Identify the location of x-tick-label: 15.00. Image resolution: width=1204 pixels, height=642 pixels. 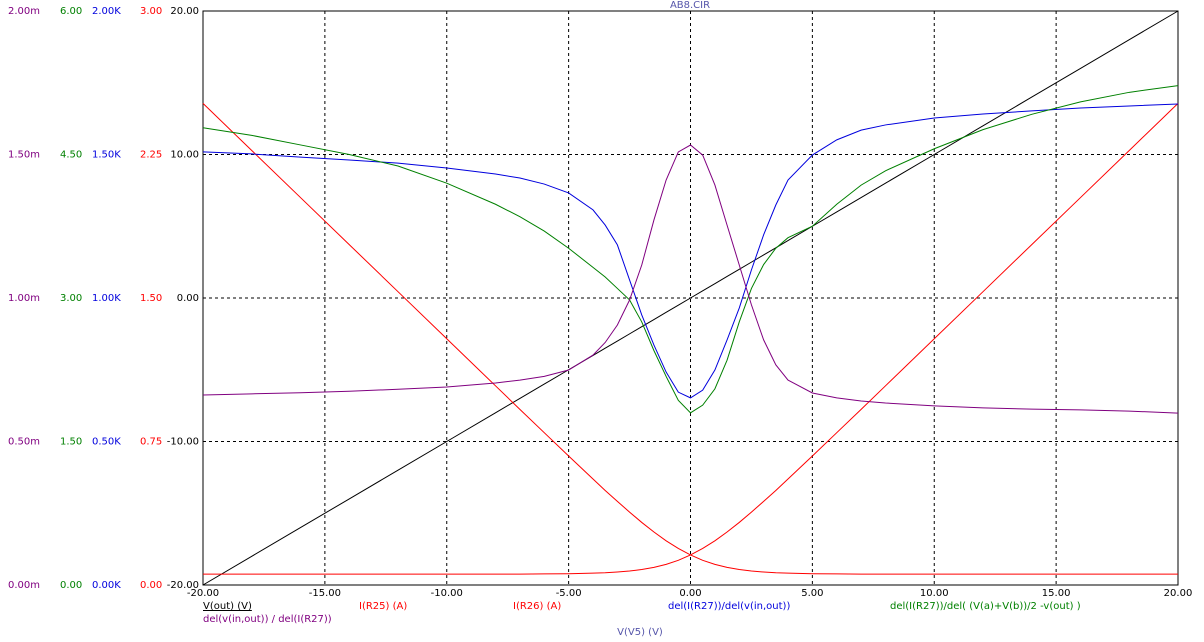
(1056, 593).